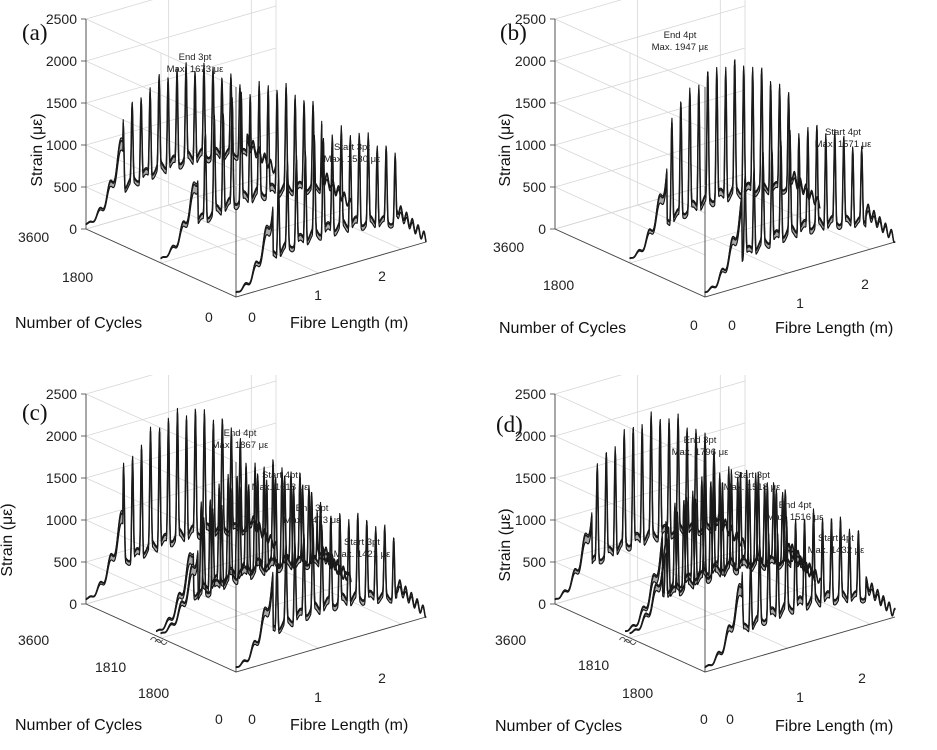 The image size is (937, 750). Describe the element at coordinates (680, 47) in the screenshot. I see `annotation-max: Max. 1947 με` at that location.